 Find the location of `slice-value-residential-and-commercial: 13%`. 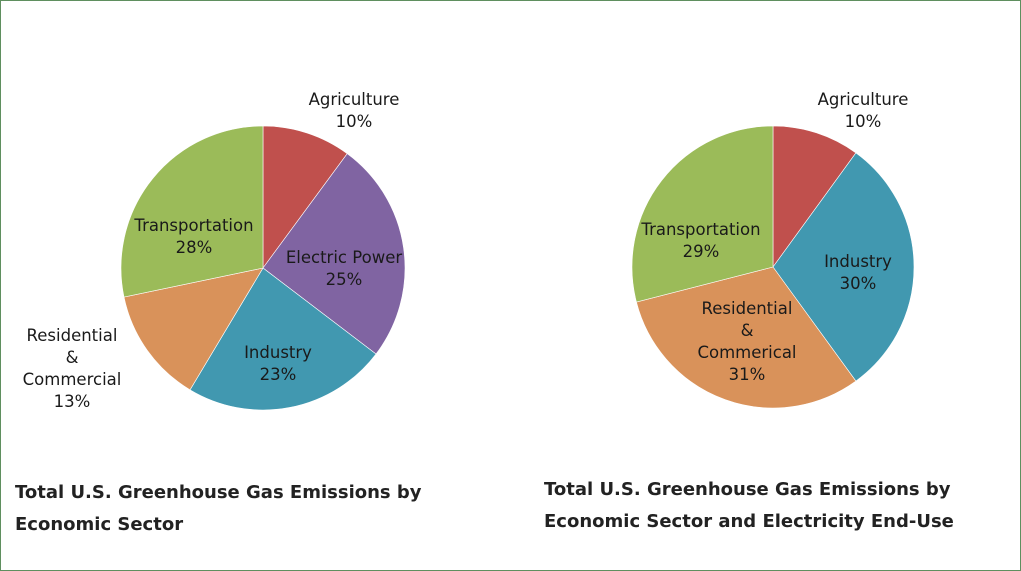

slice-value-residential-and-commercial: 13% is located at coordinates (72, 401).